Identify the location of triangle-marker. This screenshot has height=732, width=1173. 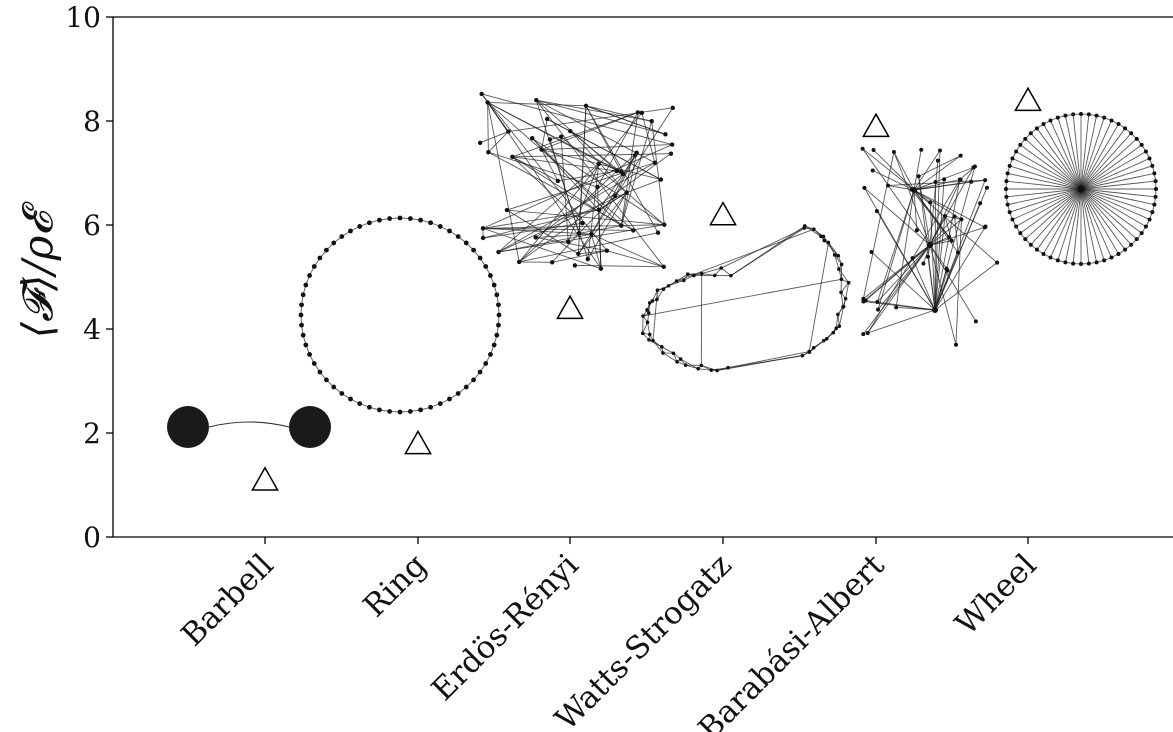
(418, 442).